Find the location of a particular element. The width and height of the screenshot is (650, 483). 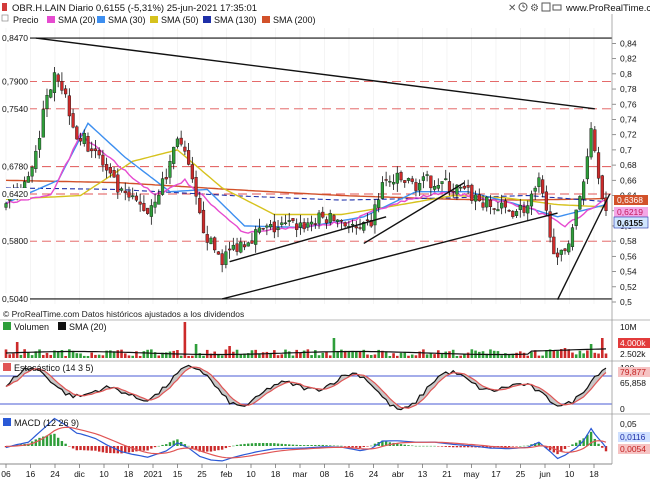

badge-sma-a: 0,6368 is located at coordinates (630, 200).